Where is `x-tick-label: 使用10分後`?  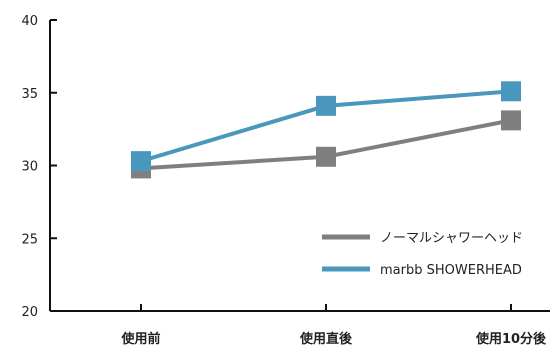 x-tick-label: 使用10分後 is located at coordinates (511, 339).